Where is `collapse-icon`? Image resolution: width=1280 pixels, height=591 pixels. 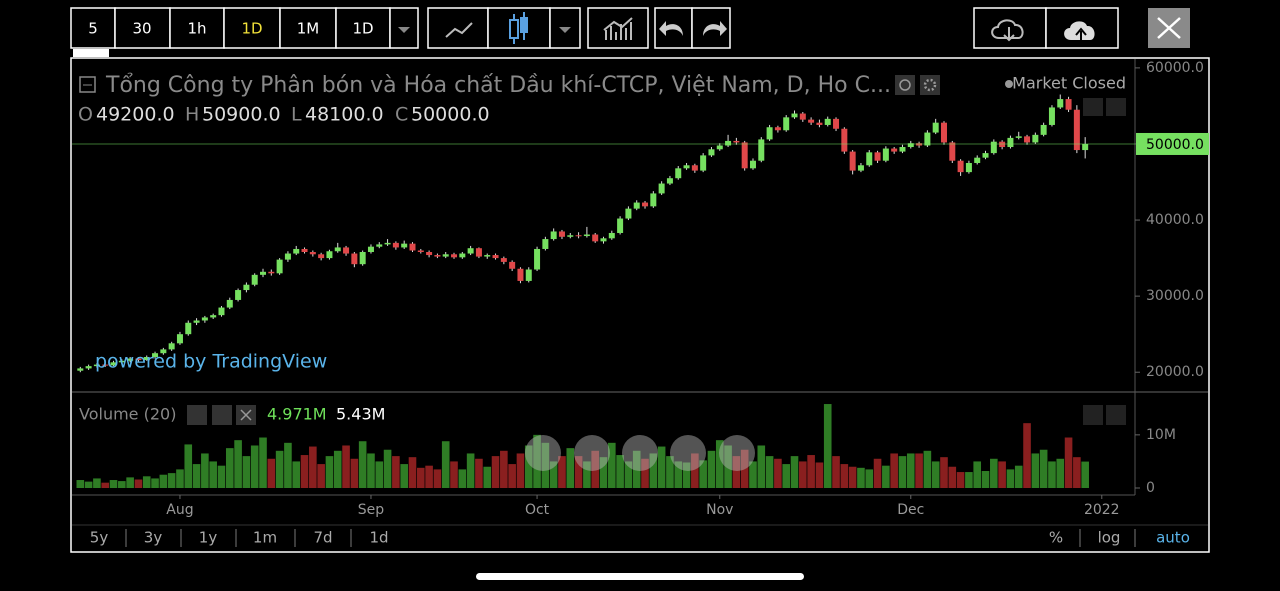
collapse-icon is located at coordinates (87, 84).